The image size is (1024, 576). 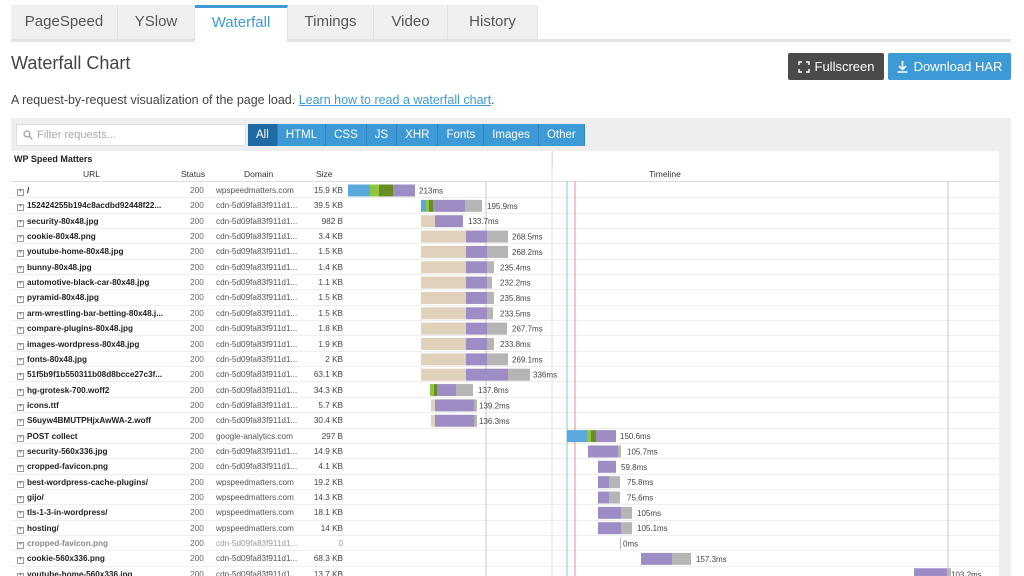 What do you see at coordinates (505, 498) in the screenshot?
I see `table-row: + gijo/200 wpspeedmatters.com 14.3 KB` at bounding box center [505, 498].